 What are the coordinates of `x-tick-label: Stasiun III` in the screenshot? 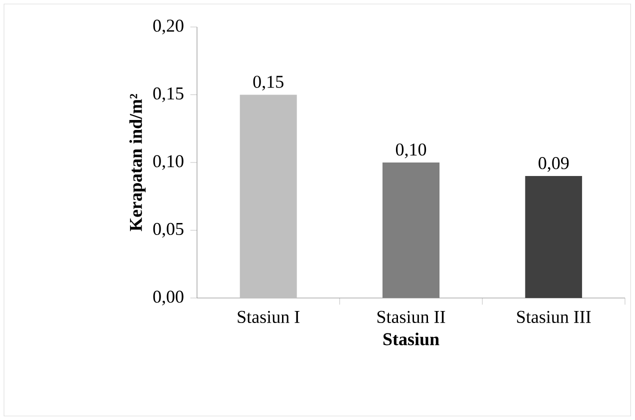 It's located at (554, 317).